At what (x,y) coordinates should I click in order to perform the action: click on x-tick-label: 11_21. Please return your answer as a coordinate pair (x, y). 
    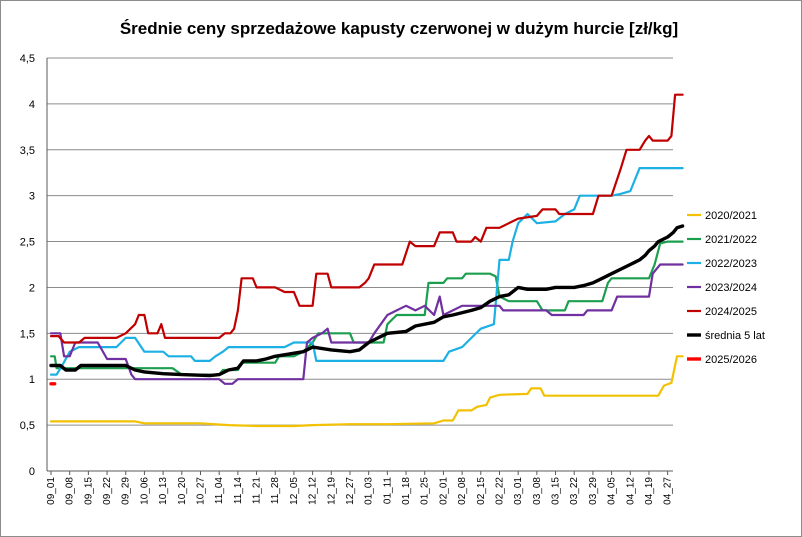
    Looking at the image, I should click on (257, 491).